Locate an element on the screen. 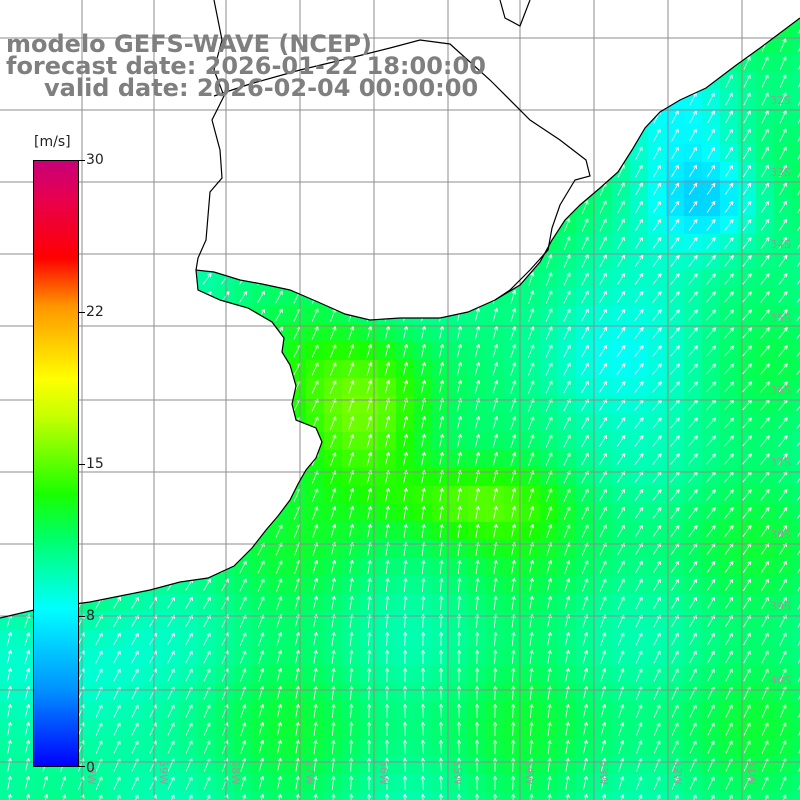 The width and height of the screenshot is (800, 800). chart-title: modelo GEFS-WAVE (NCEP) is located at coordinates (189, 44).